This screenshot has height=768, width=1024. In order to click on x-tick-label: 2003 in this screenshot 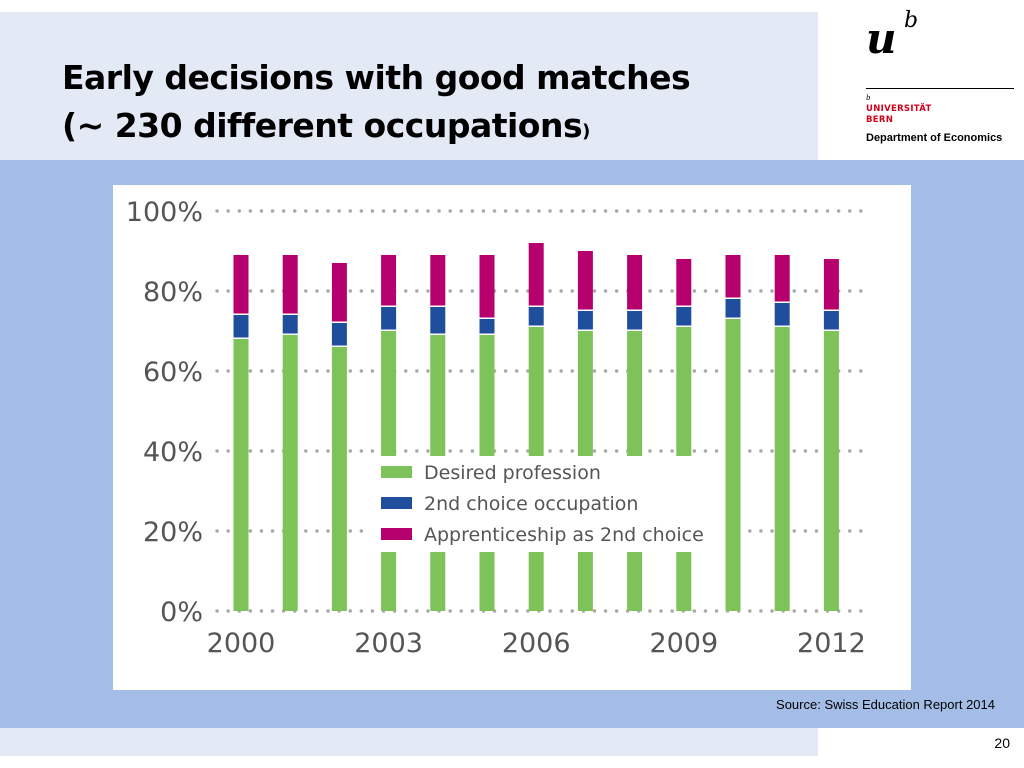, I will do `click(388, 643)`.